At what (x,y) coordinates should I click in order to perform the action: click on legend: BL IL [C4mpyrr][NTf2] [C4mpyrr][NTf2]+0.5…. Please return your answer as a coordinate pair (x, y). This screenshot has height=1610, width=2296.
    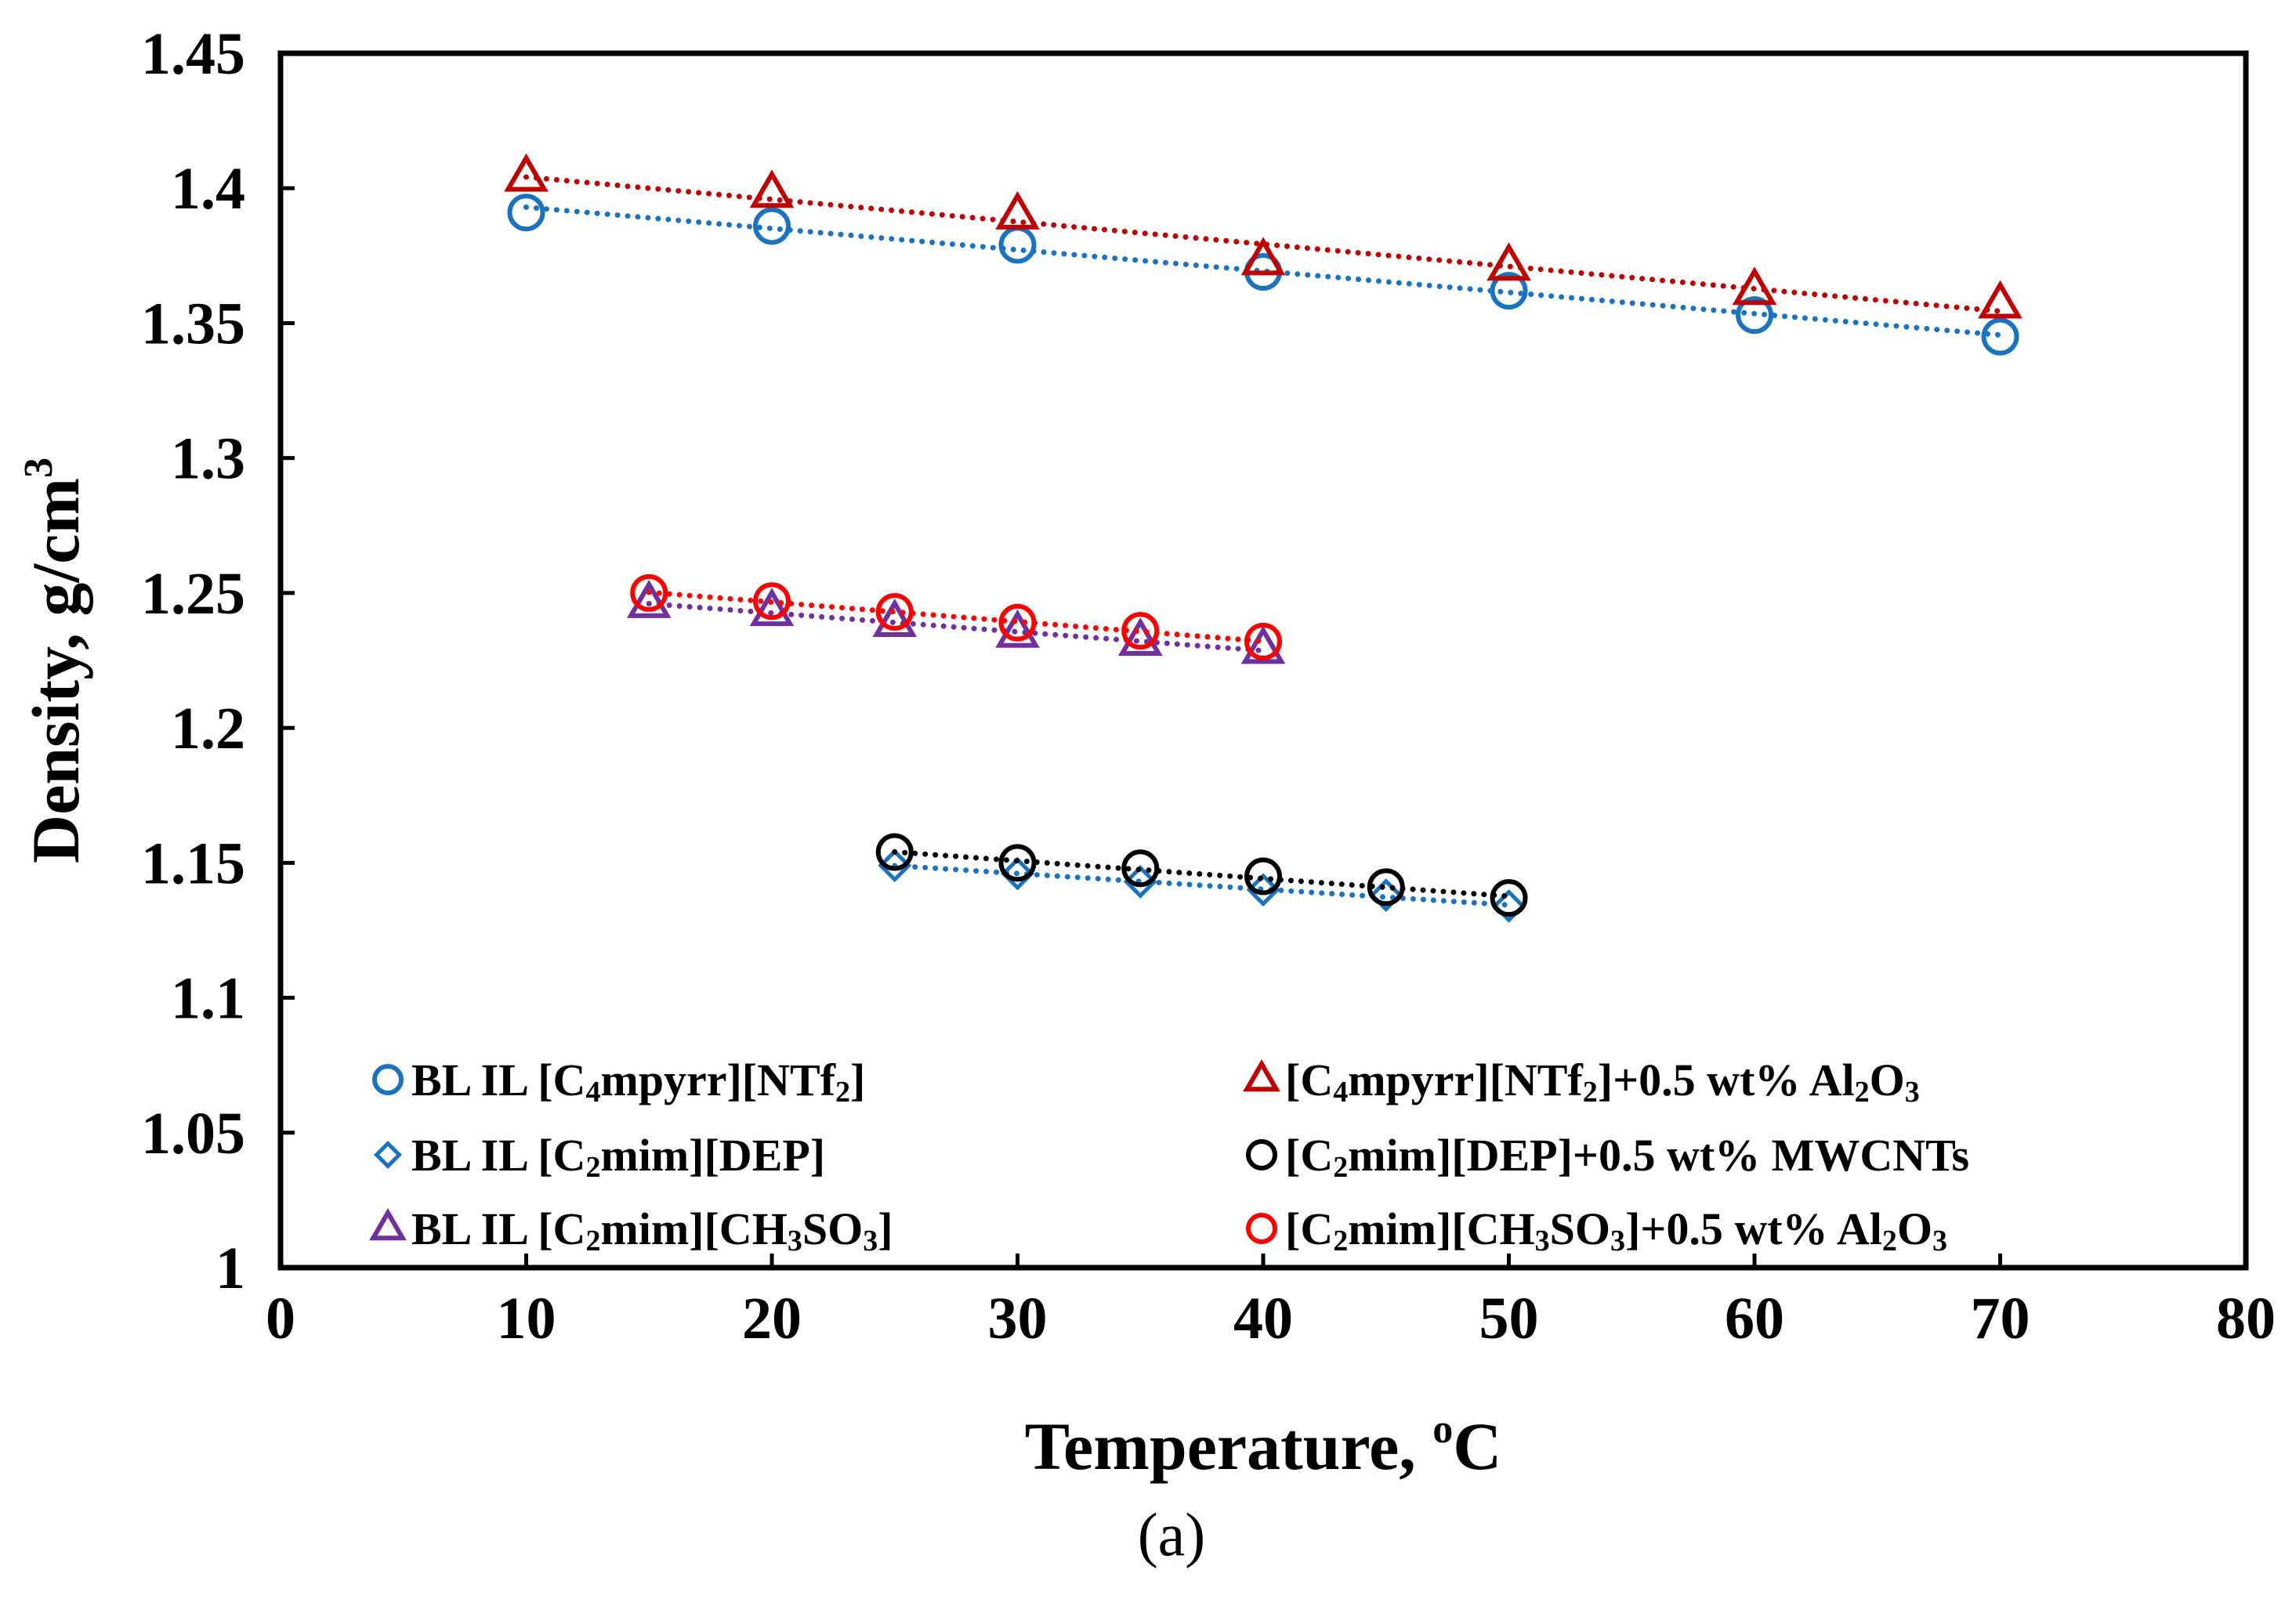
    Looking at the image, I should click on (1169, 1156).